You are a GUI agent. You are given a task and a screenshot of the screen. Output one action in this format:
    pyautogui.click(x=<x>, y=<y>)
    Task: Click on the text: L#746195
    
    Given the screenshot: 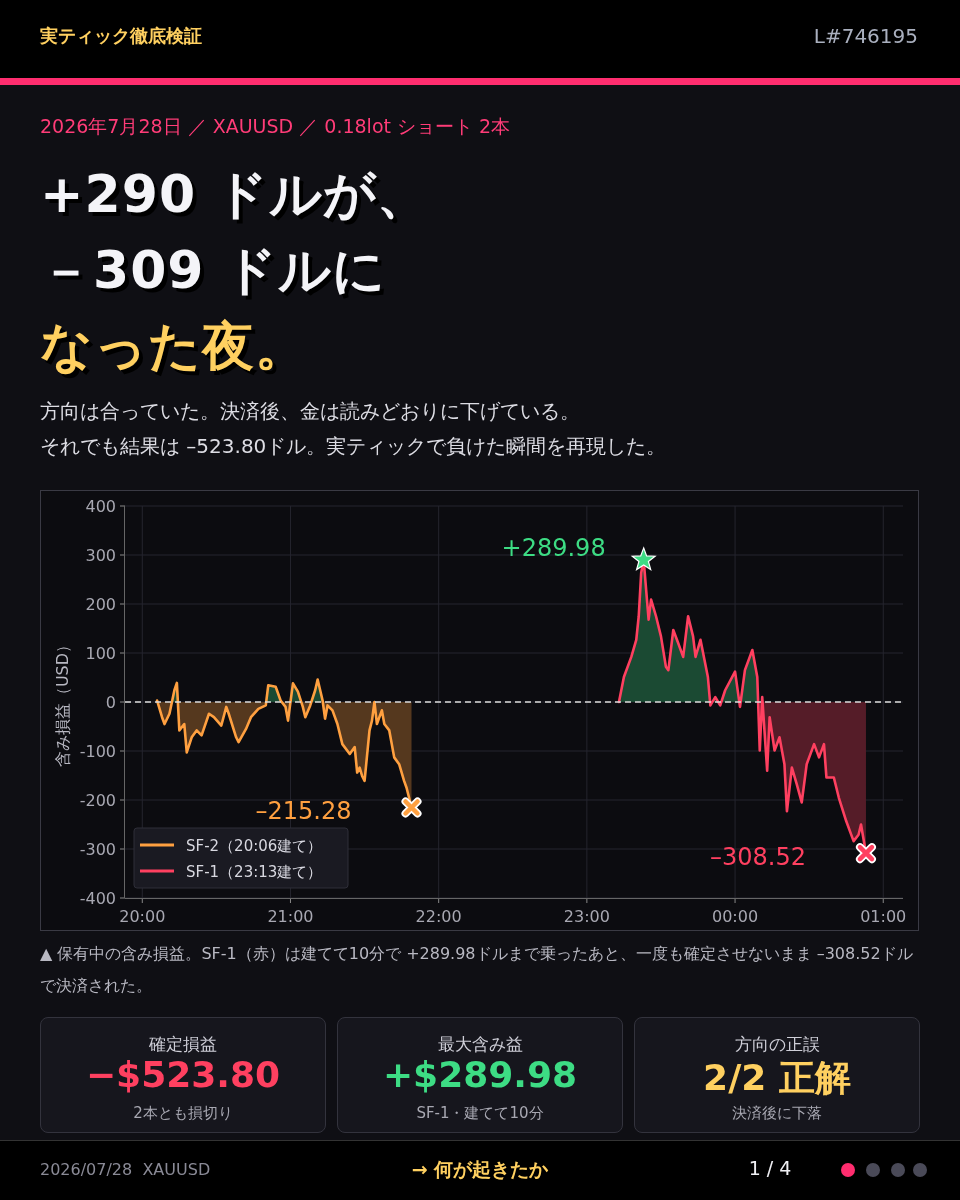 What is the action you would take?
    pyautogui.click(x=865, y=36)
    